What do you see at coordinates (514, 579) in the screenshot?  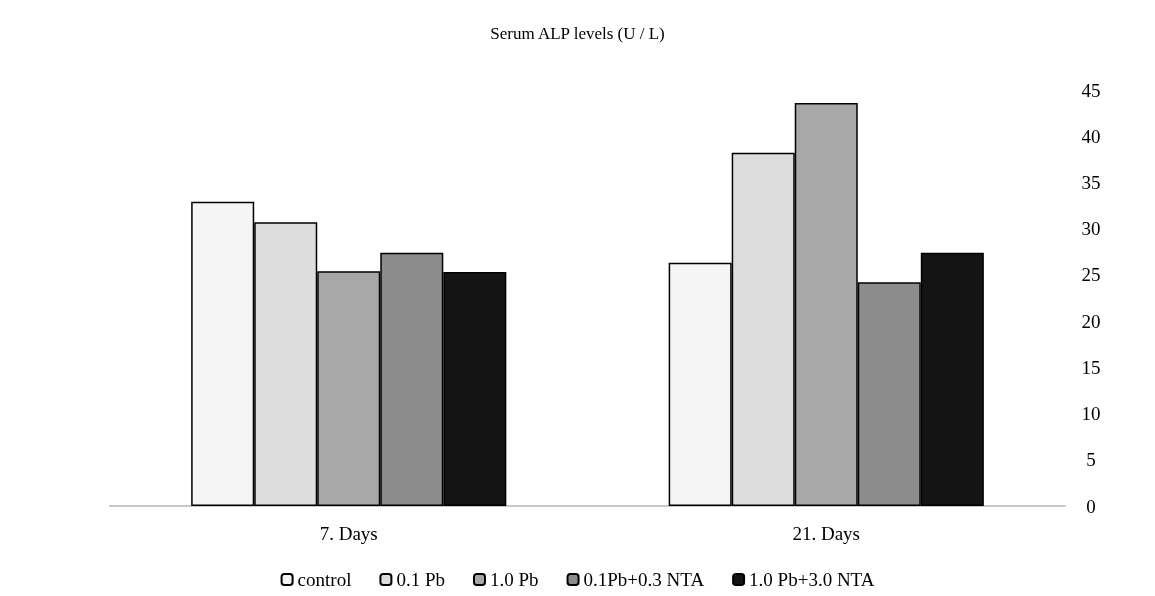 I see `legend-label: 1.0 Pb` at bounding box center [514, 579].